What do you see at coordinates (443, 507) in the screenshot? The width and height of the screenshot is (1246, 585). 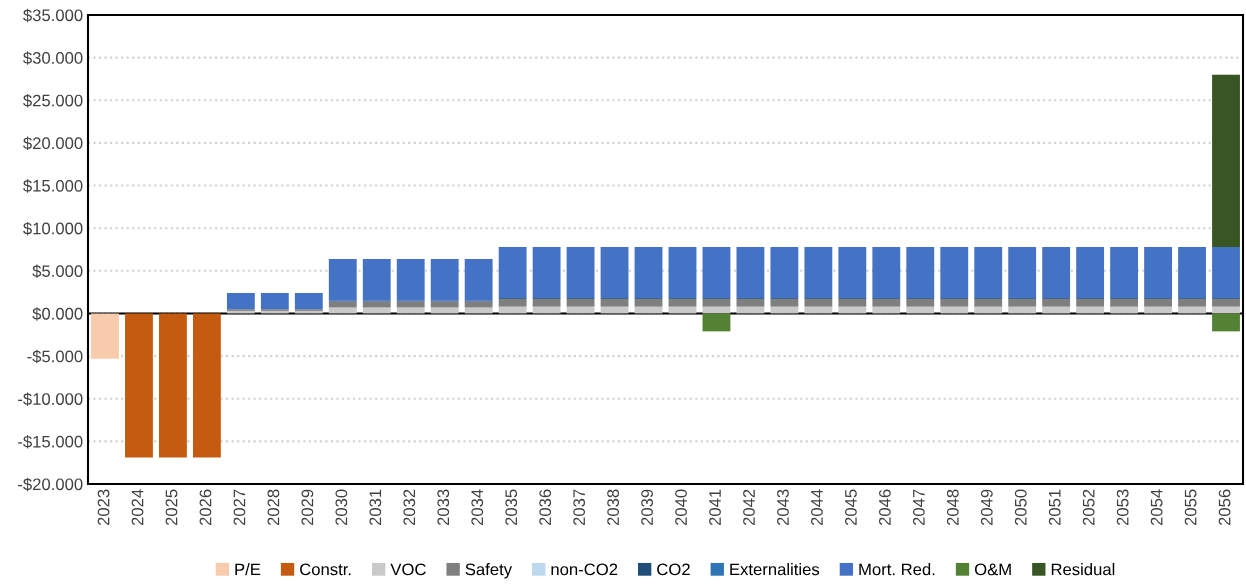 I see `x-tick-label: 2033` at bounding box center [443, 507].